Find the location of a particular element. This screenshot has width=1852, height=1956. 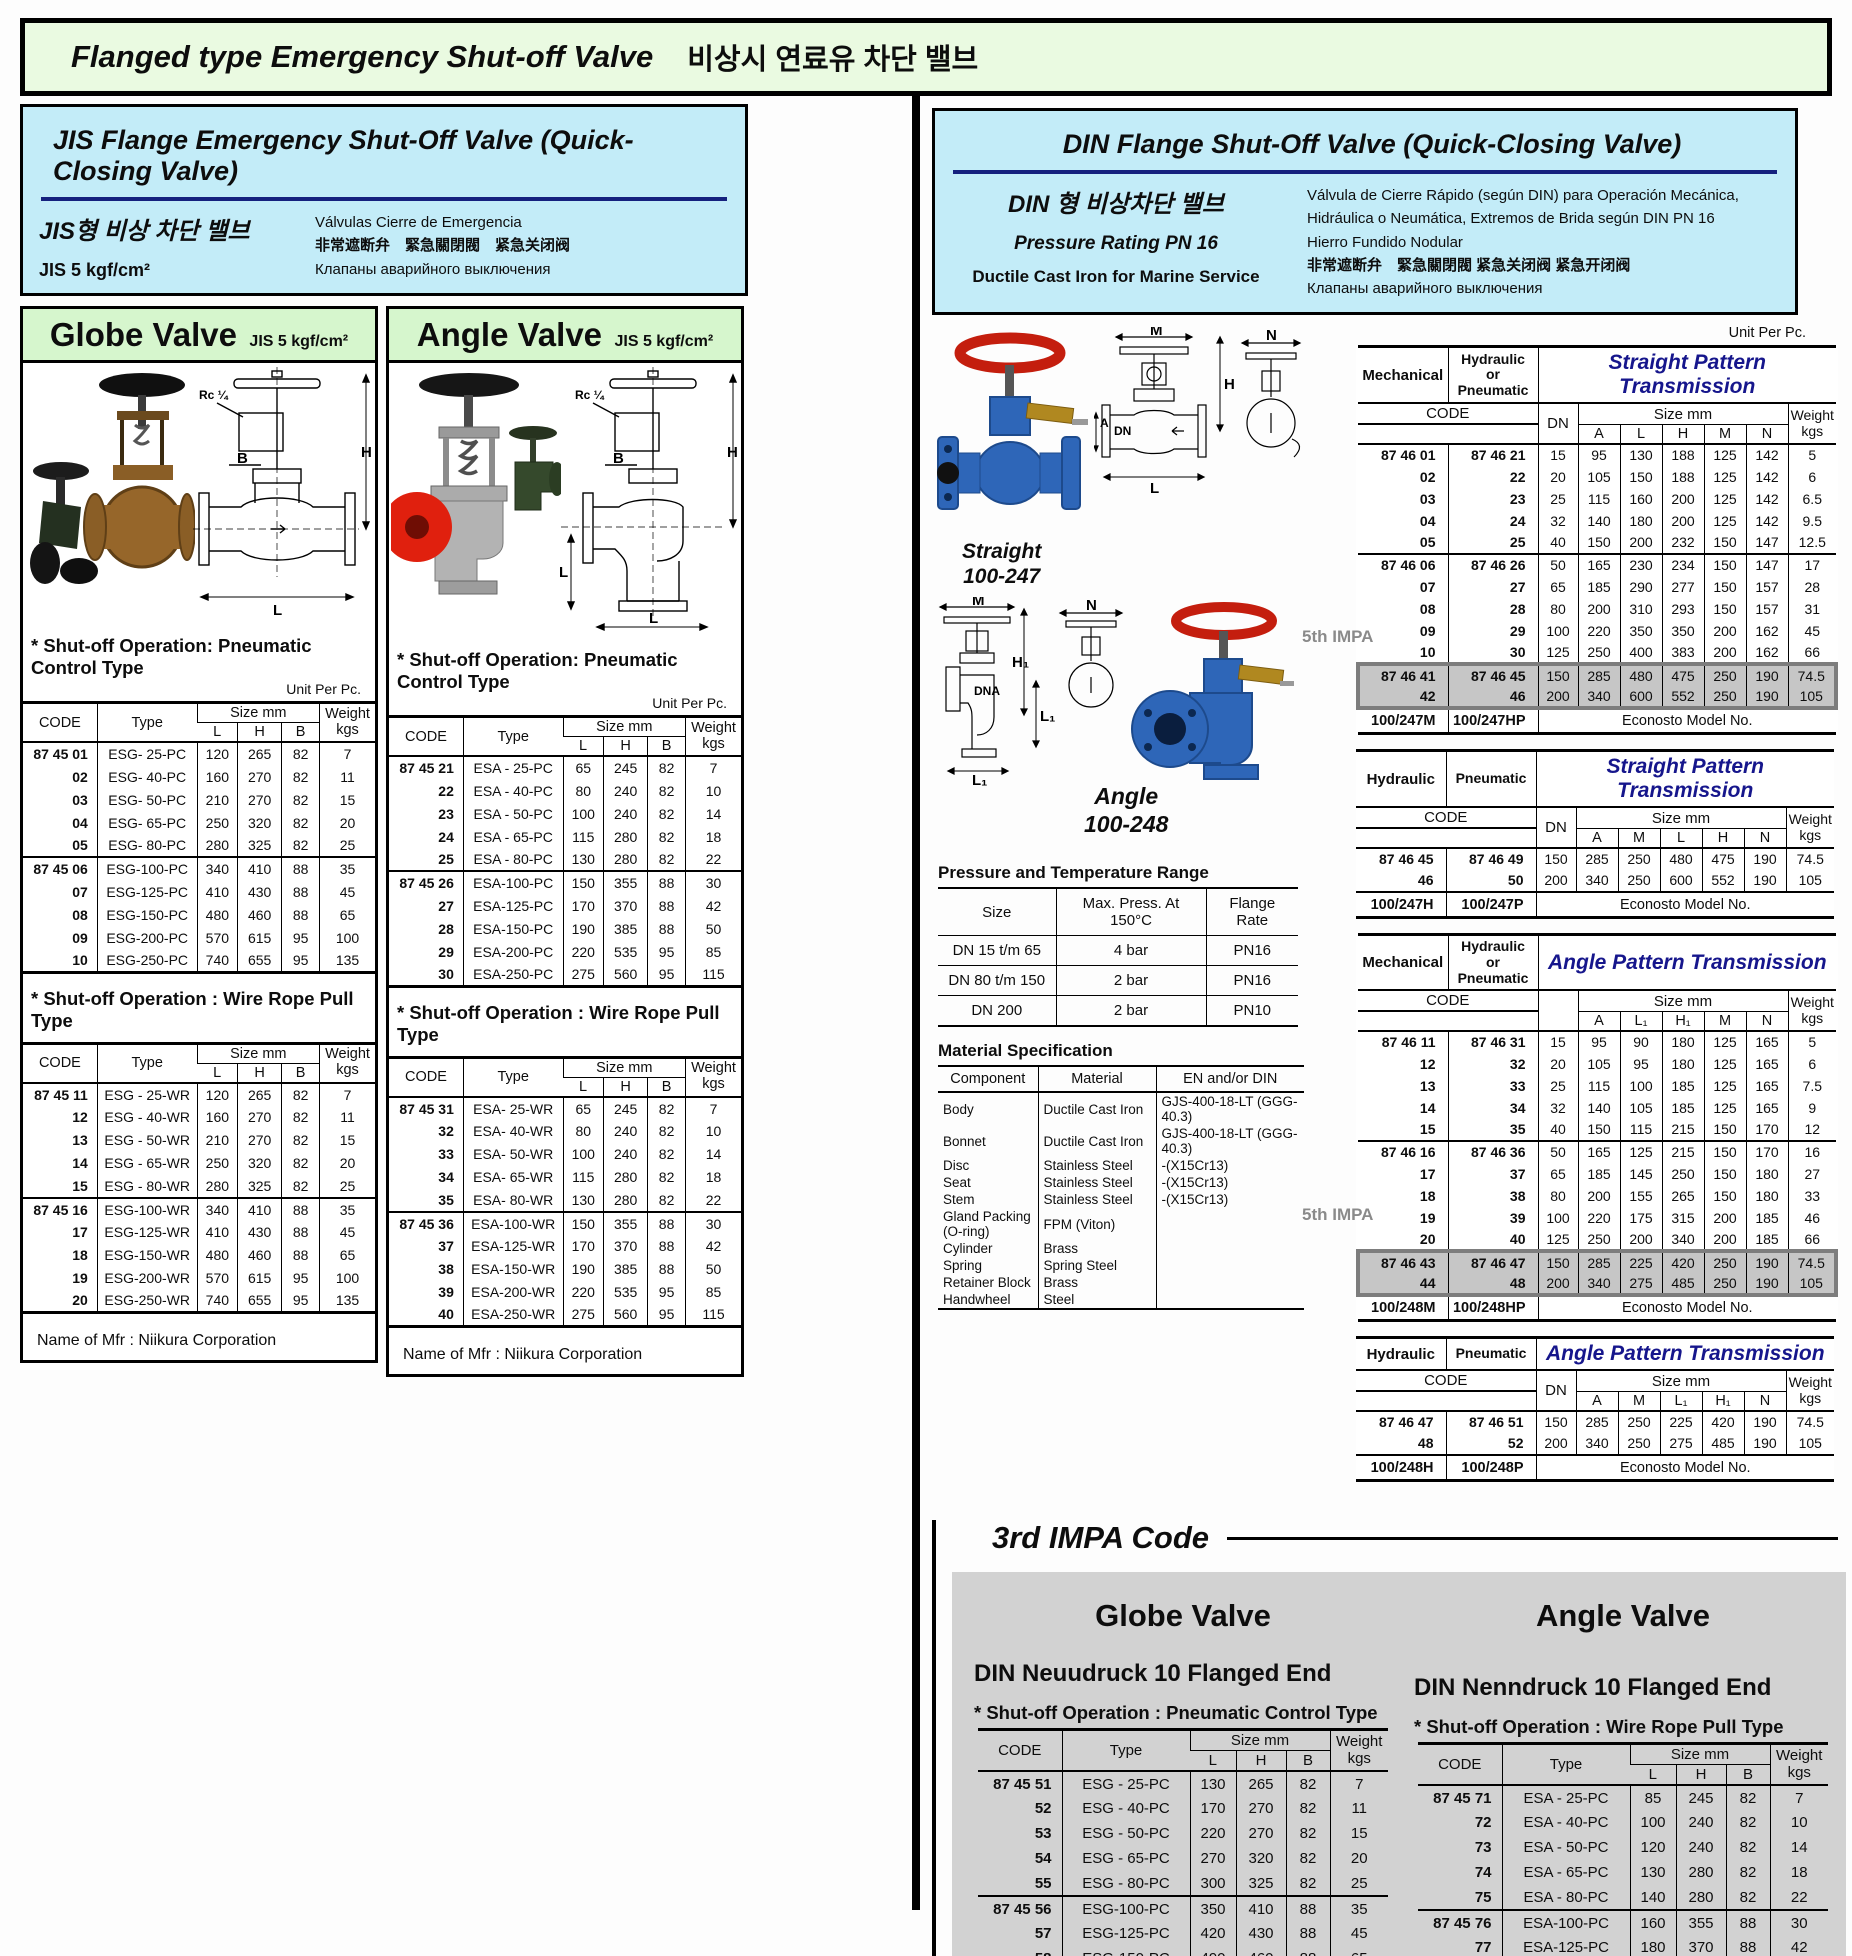

model-mech: 100/248M is located at coordinates (1403, 1307).